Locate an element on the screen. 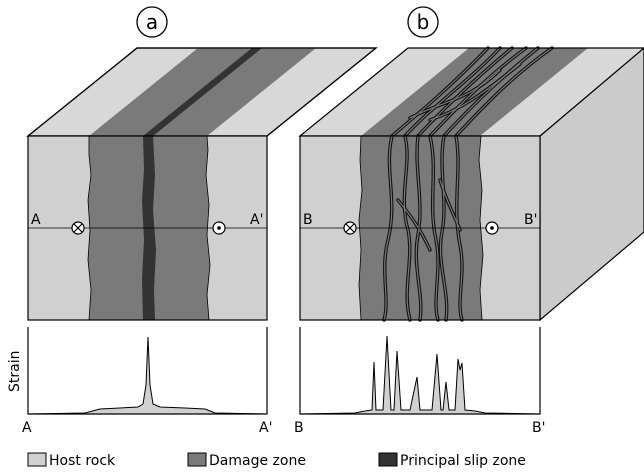  profile-label-a-start: A is located at coordinates (27, 428).